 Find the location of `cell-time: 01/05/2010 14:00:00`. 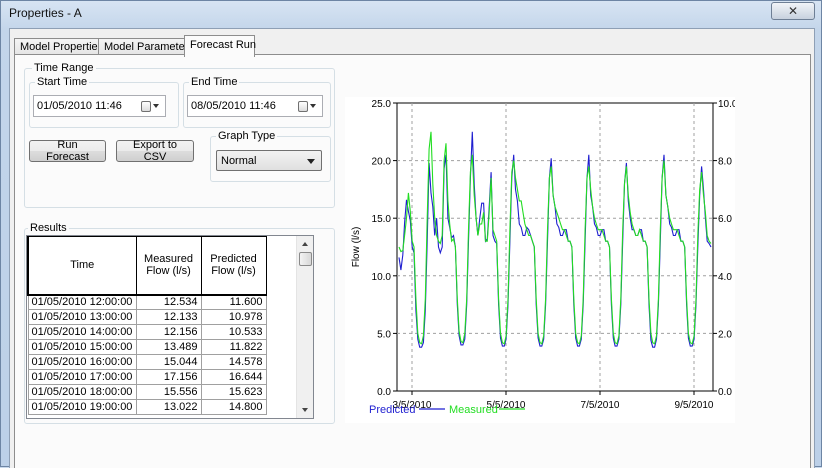

cell-time: 01/05/2010 14:00:00 is located at coordinates (82, 332).